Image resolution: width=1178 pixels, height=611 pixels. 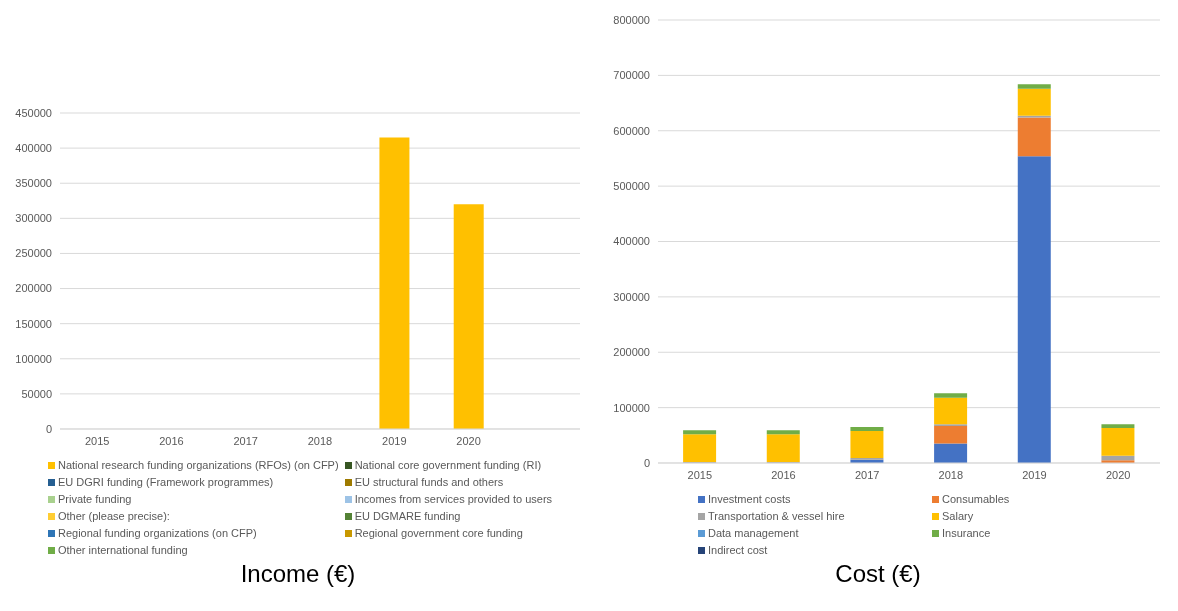 I want to click on y-tick-label: 250000, so click(x=33, y=253).